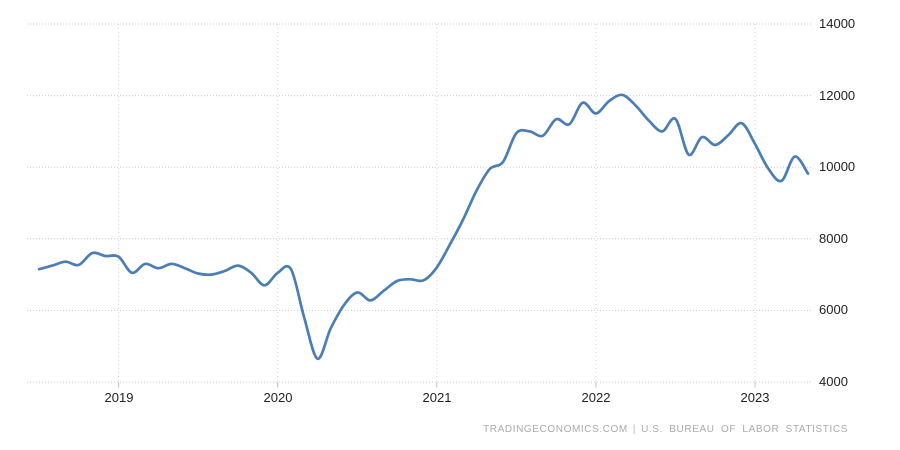 Image resolution: width=900 pixels, height=450 pixels. I want to click on x-axis-label: 2020, so click(278, 397).